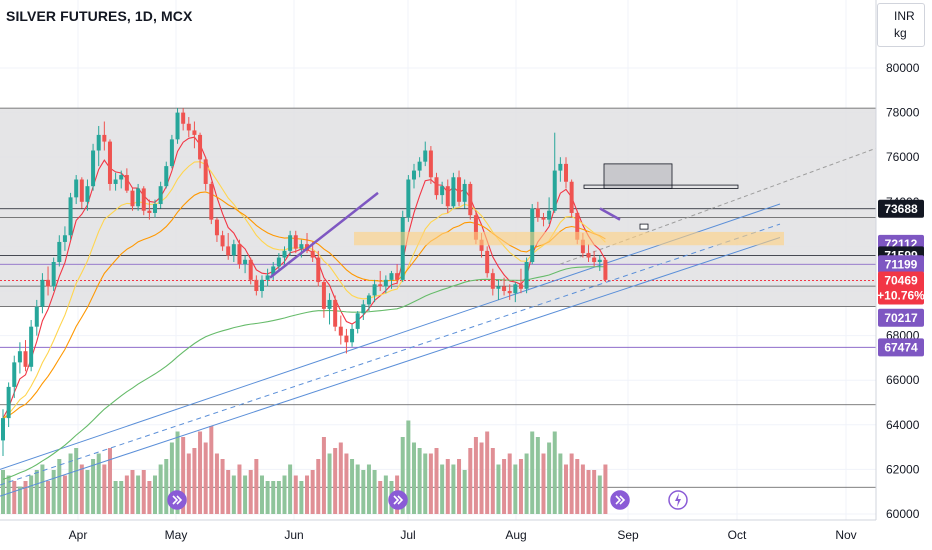 The width and height of the screenshot is (932, 550). Describe the element at coordinates (903, 380) in the screenshot. I see `price-tick-label: 66000` at that location.